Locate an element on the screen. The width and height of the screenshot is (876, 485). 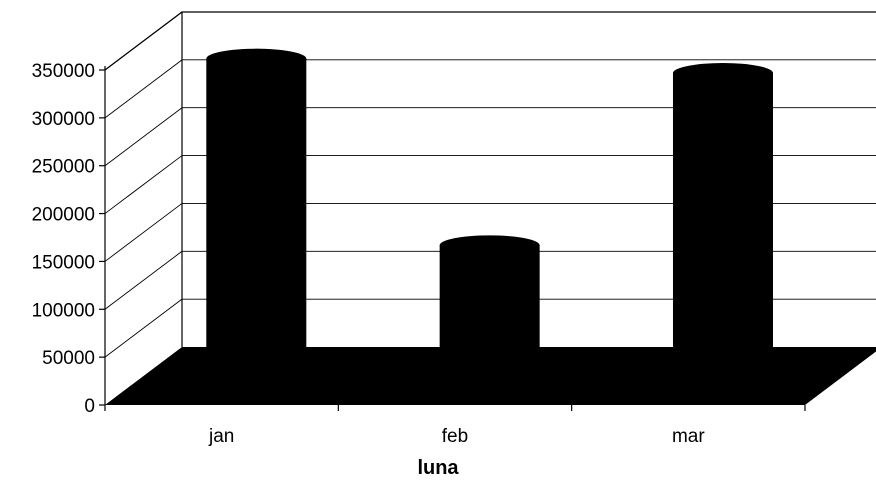
x-tick-label: mar is located at coordinates (688, 436).